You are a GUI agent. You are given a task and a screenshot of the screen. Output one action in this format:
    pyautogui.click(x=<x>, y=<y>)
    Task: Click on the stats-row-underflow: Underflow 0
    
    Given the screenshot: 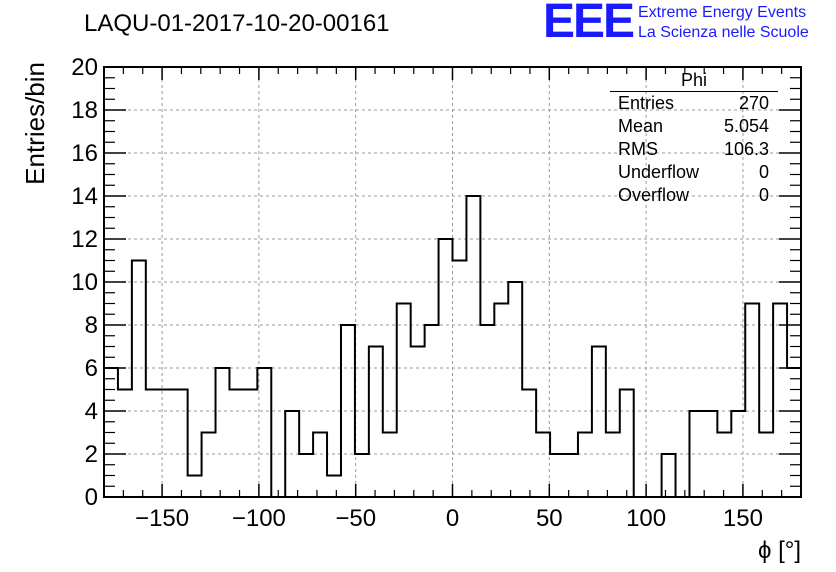 What is the action you would take?
    pyautogui.click(x=694, y=172)
    